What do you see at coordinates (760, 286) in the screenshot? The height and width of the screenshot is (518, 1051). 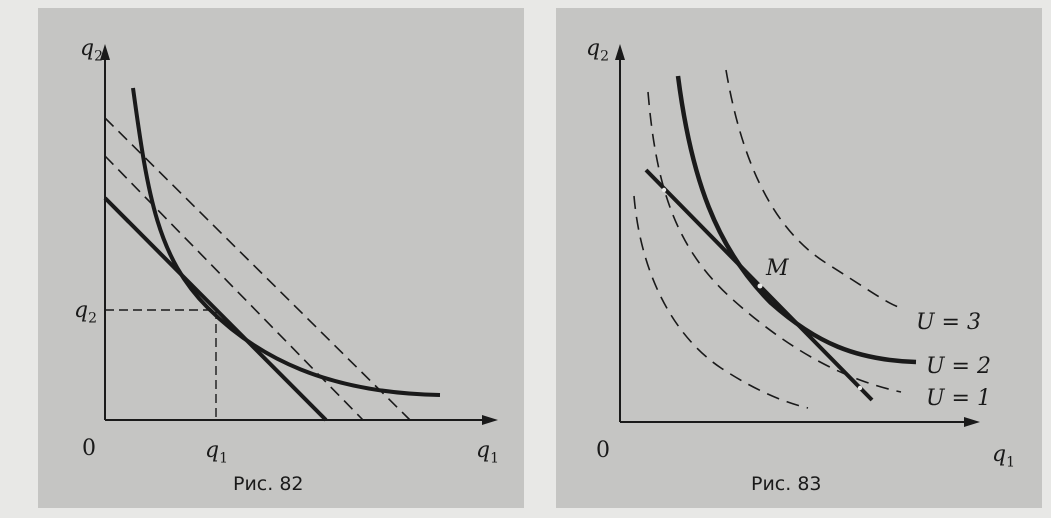 I see `point-m` at bounding box center [760, 286].